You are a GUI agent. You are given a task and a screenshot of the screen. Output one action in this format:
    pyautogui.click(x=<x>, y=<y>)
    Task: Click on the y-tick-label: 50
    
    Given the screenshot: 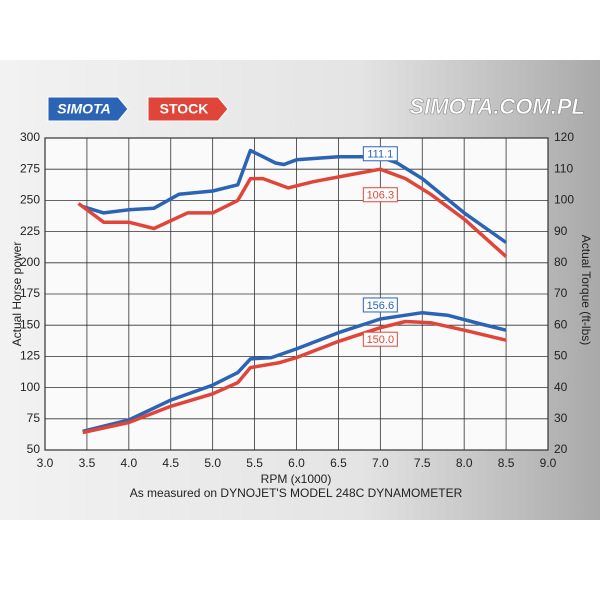 What is the action you would take?
    pyautogui.click(x=34, y=449)
    